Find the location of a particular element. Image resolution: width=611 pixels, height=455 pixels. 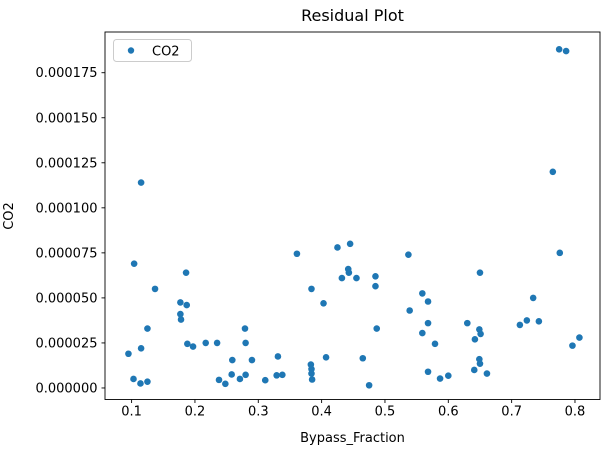

x-tick-label: 0.6 is located at coordinates (448, 412).